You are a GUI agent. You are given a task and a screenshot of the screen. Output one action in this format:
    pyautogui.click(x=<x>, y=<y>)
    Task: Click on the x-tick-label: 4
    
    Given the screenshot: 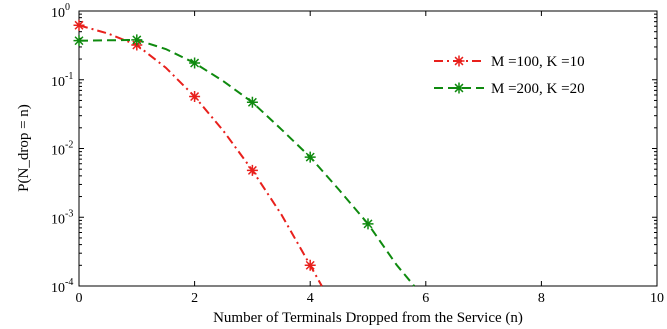 What is the action you would take?
    pyautogui.click(x=310, y=298)
    